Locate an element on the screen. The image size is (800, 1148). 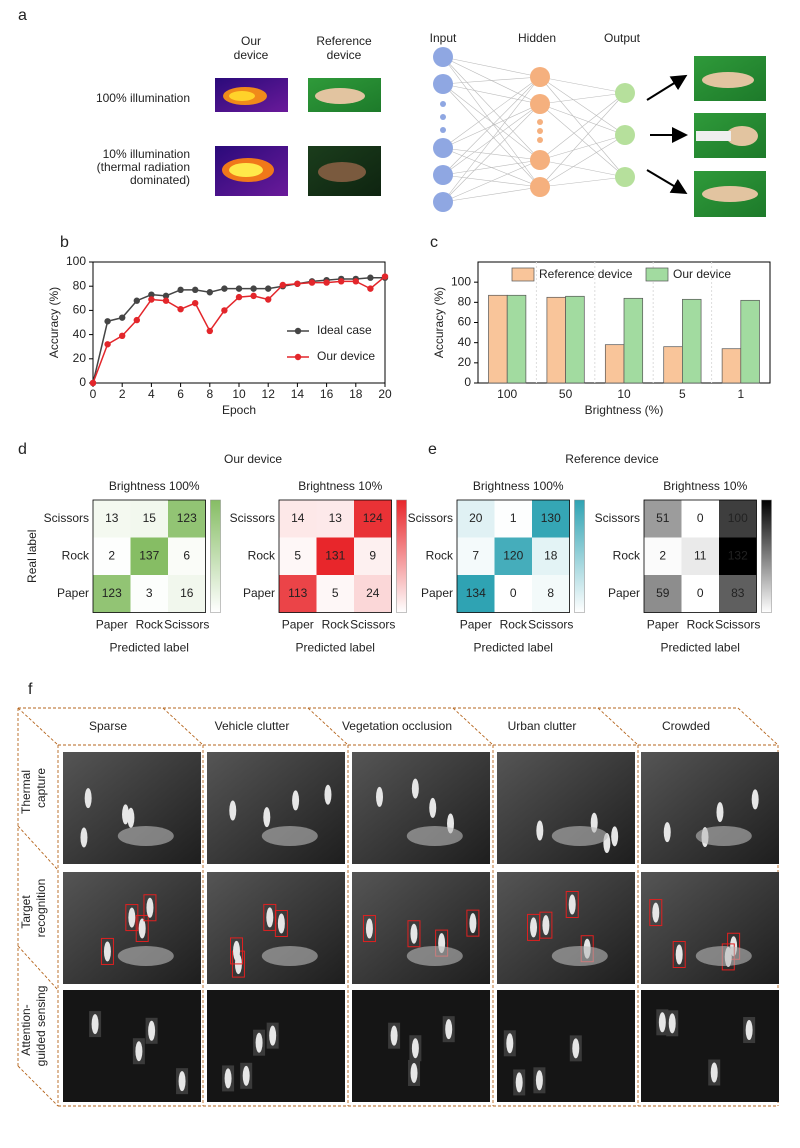
x-tick-label: 100 is located at coordinates (507, 394).